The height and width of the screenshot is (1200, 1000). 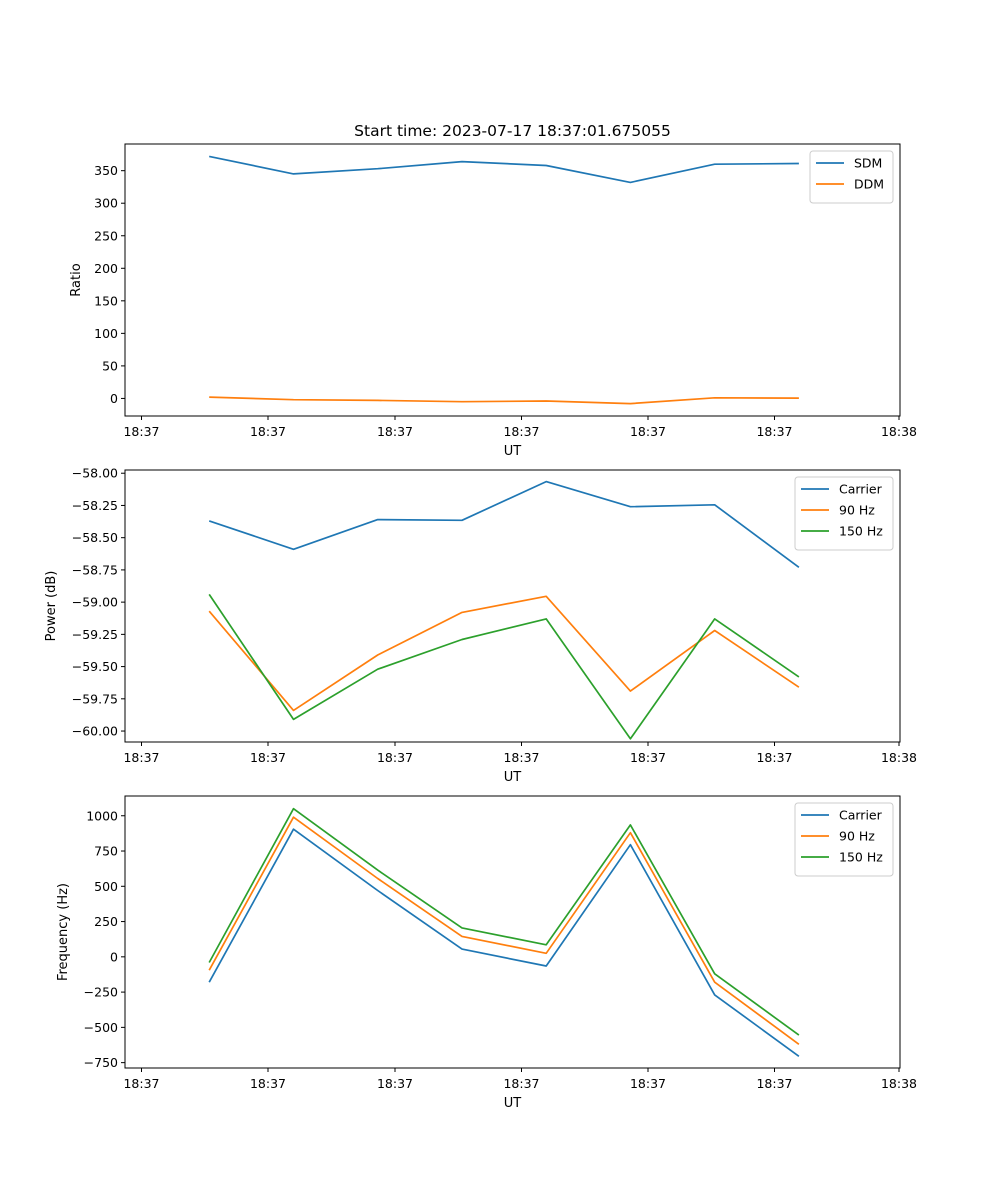 I want to click on y-tick-label: −59.00, so click(x=95, y=602).